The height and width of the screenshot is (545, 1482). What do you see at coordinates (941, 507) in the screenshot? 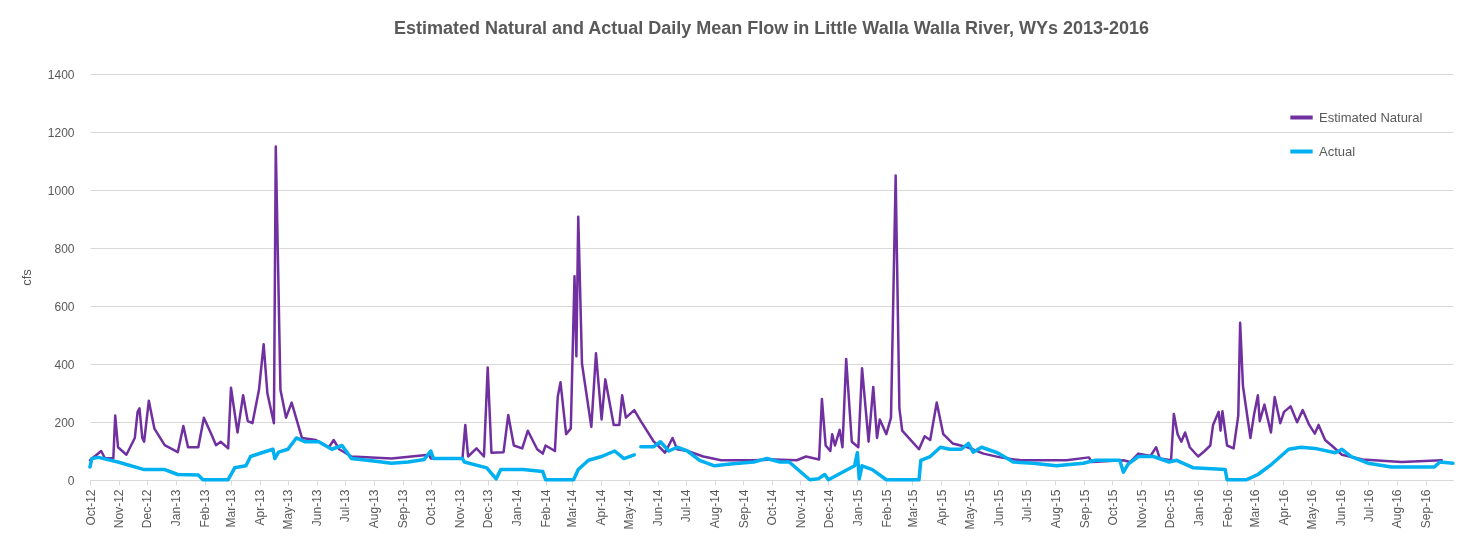
I see `x-tick-label: Apr-15` at bounding box center [941, 507].